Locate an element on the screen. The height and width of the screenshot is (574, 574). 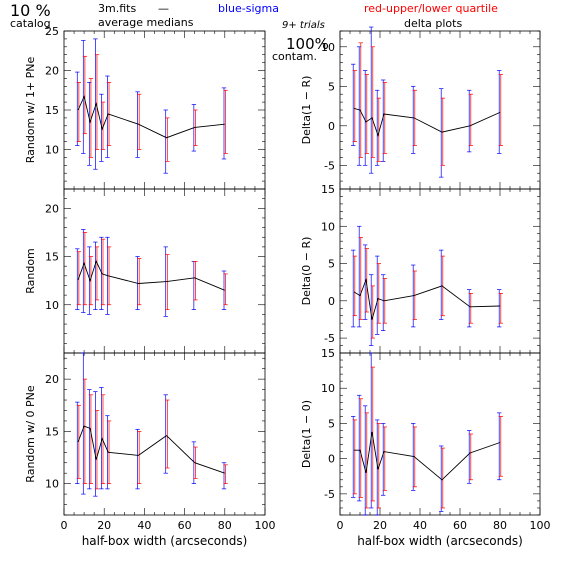
panel-right-top: -5 0 5 10 Delta(1 − R) is located at coordinates (420, 108).